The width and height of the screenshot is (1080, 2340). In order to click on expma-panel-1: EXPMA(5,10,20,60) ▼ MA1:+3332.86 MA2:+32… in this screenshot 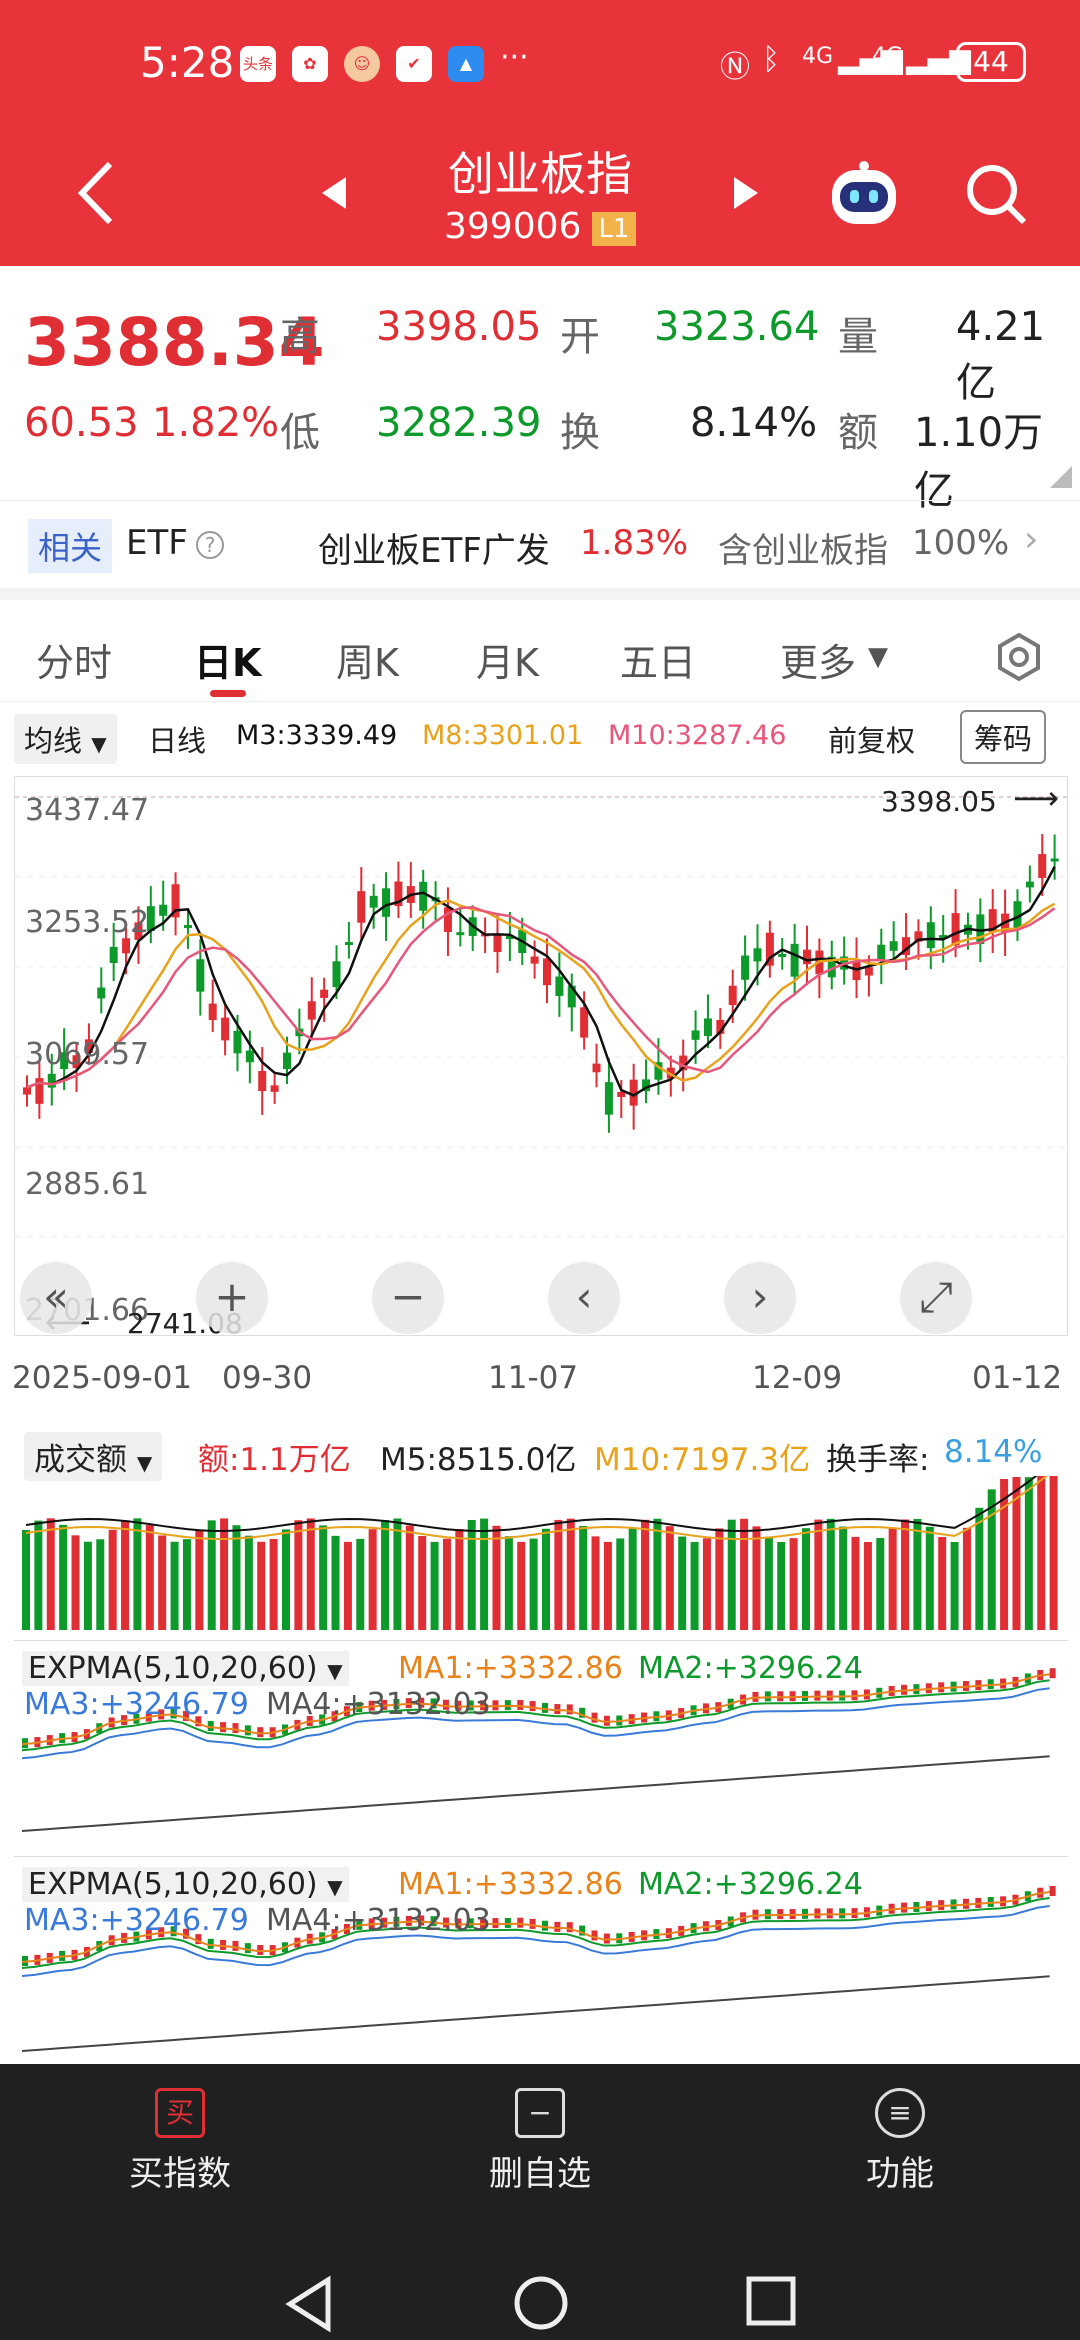, I will do `click(541, 1740)`.